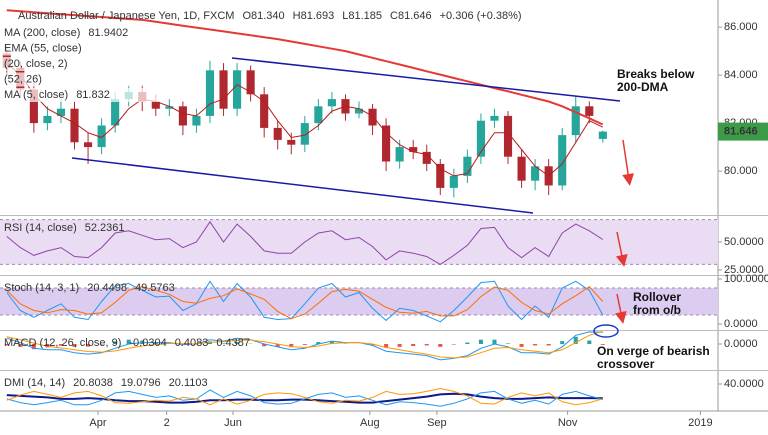 The height and width of the screenshot is (435, 768). Describe the element at coordinates (93, 95) in the screenshot. I see `legend-text: 81.832` at that location.